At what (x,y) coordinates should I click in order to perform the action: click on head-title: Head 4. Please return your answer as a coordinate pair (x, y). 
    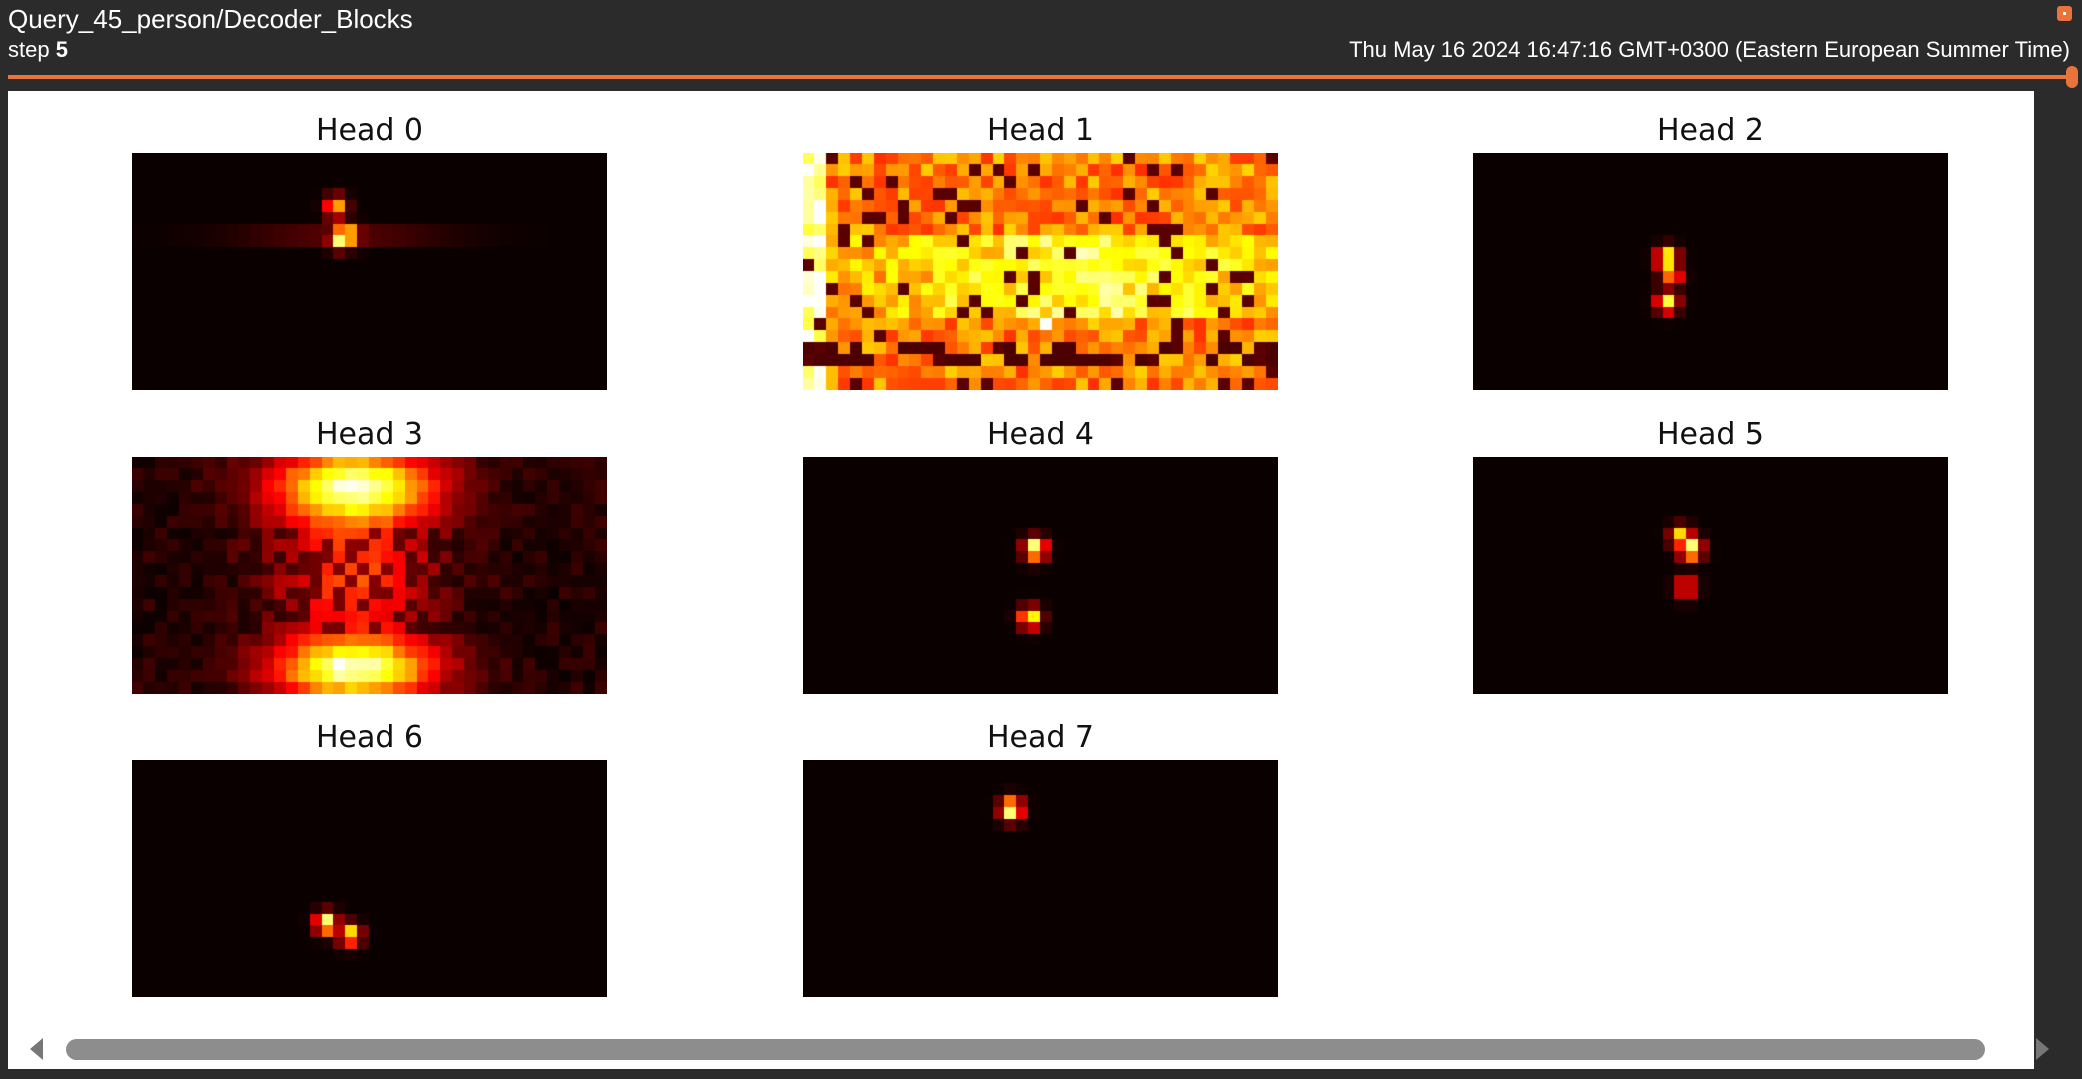
    Looking at the image, I should click on (1040, 434).